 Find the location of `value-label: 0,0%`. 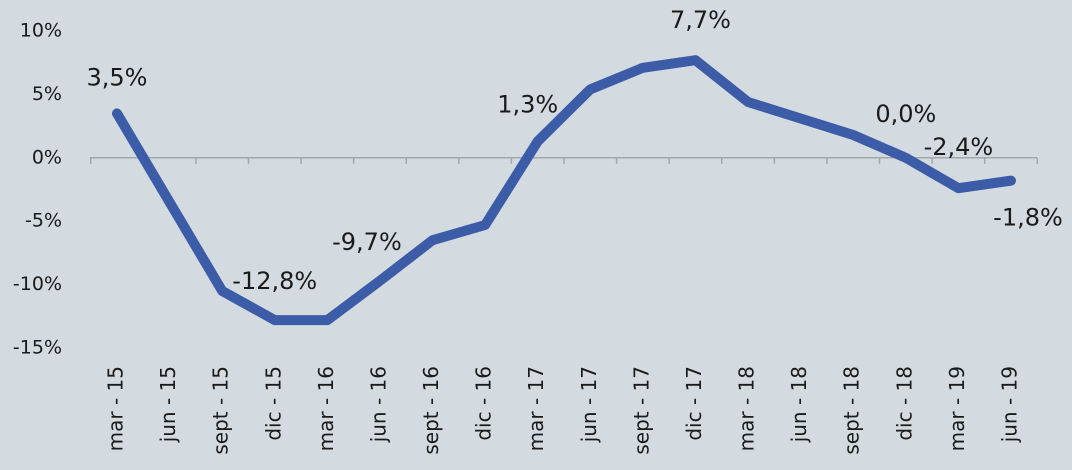

value-label: 0,0% is located at coordinates (905, 114).